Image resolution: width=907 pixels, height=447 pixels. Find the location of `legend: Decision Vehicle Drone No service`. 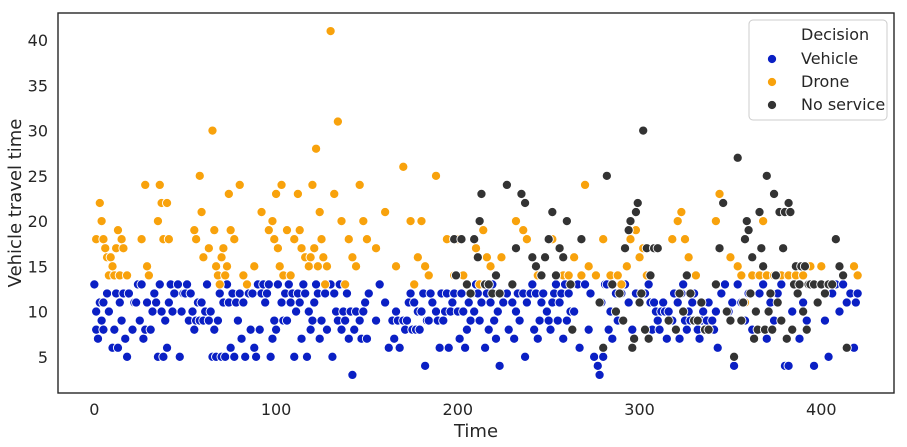

legend: Decision Vehicle Drone No service is located at coordinates (818, 70).